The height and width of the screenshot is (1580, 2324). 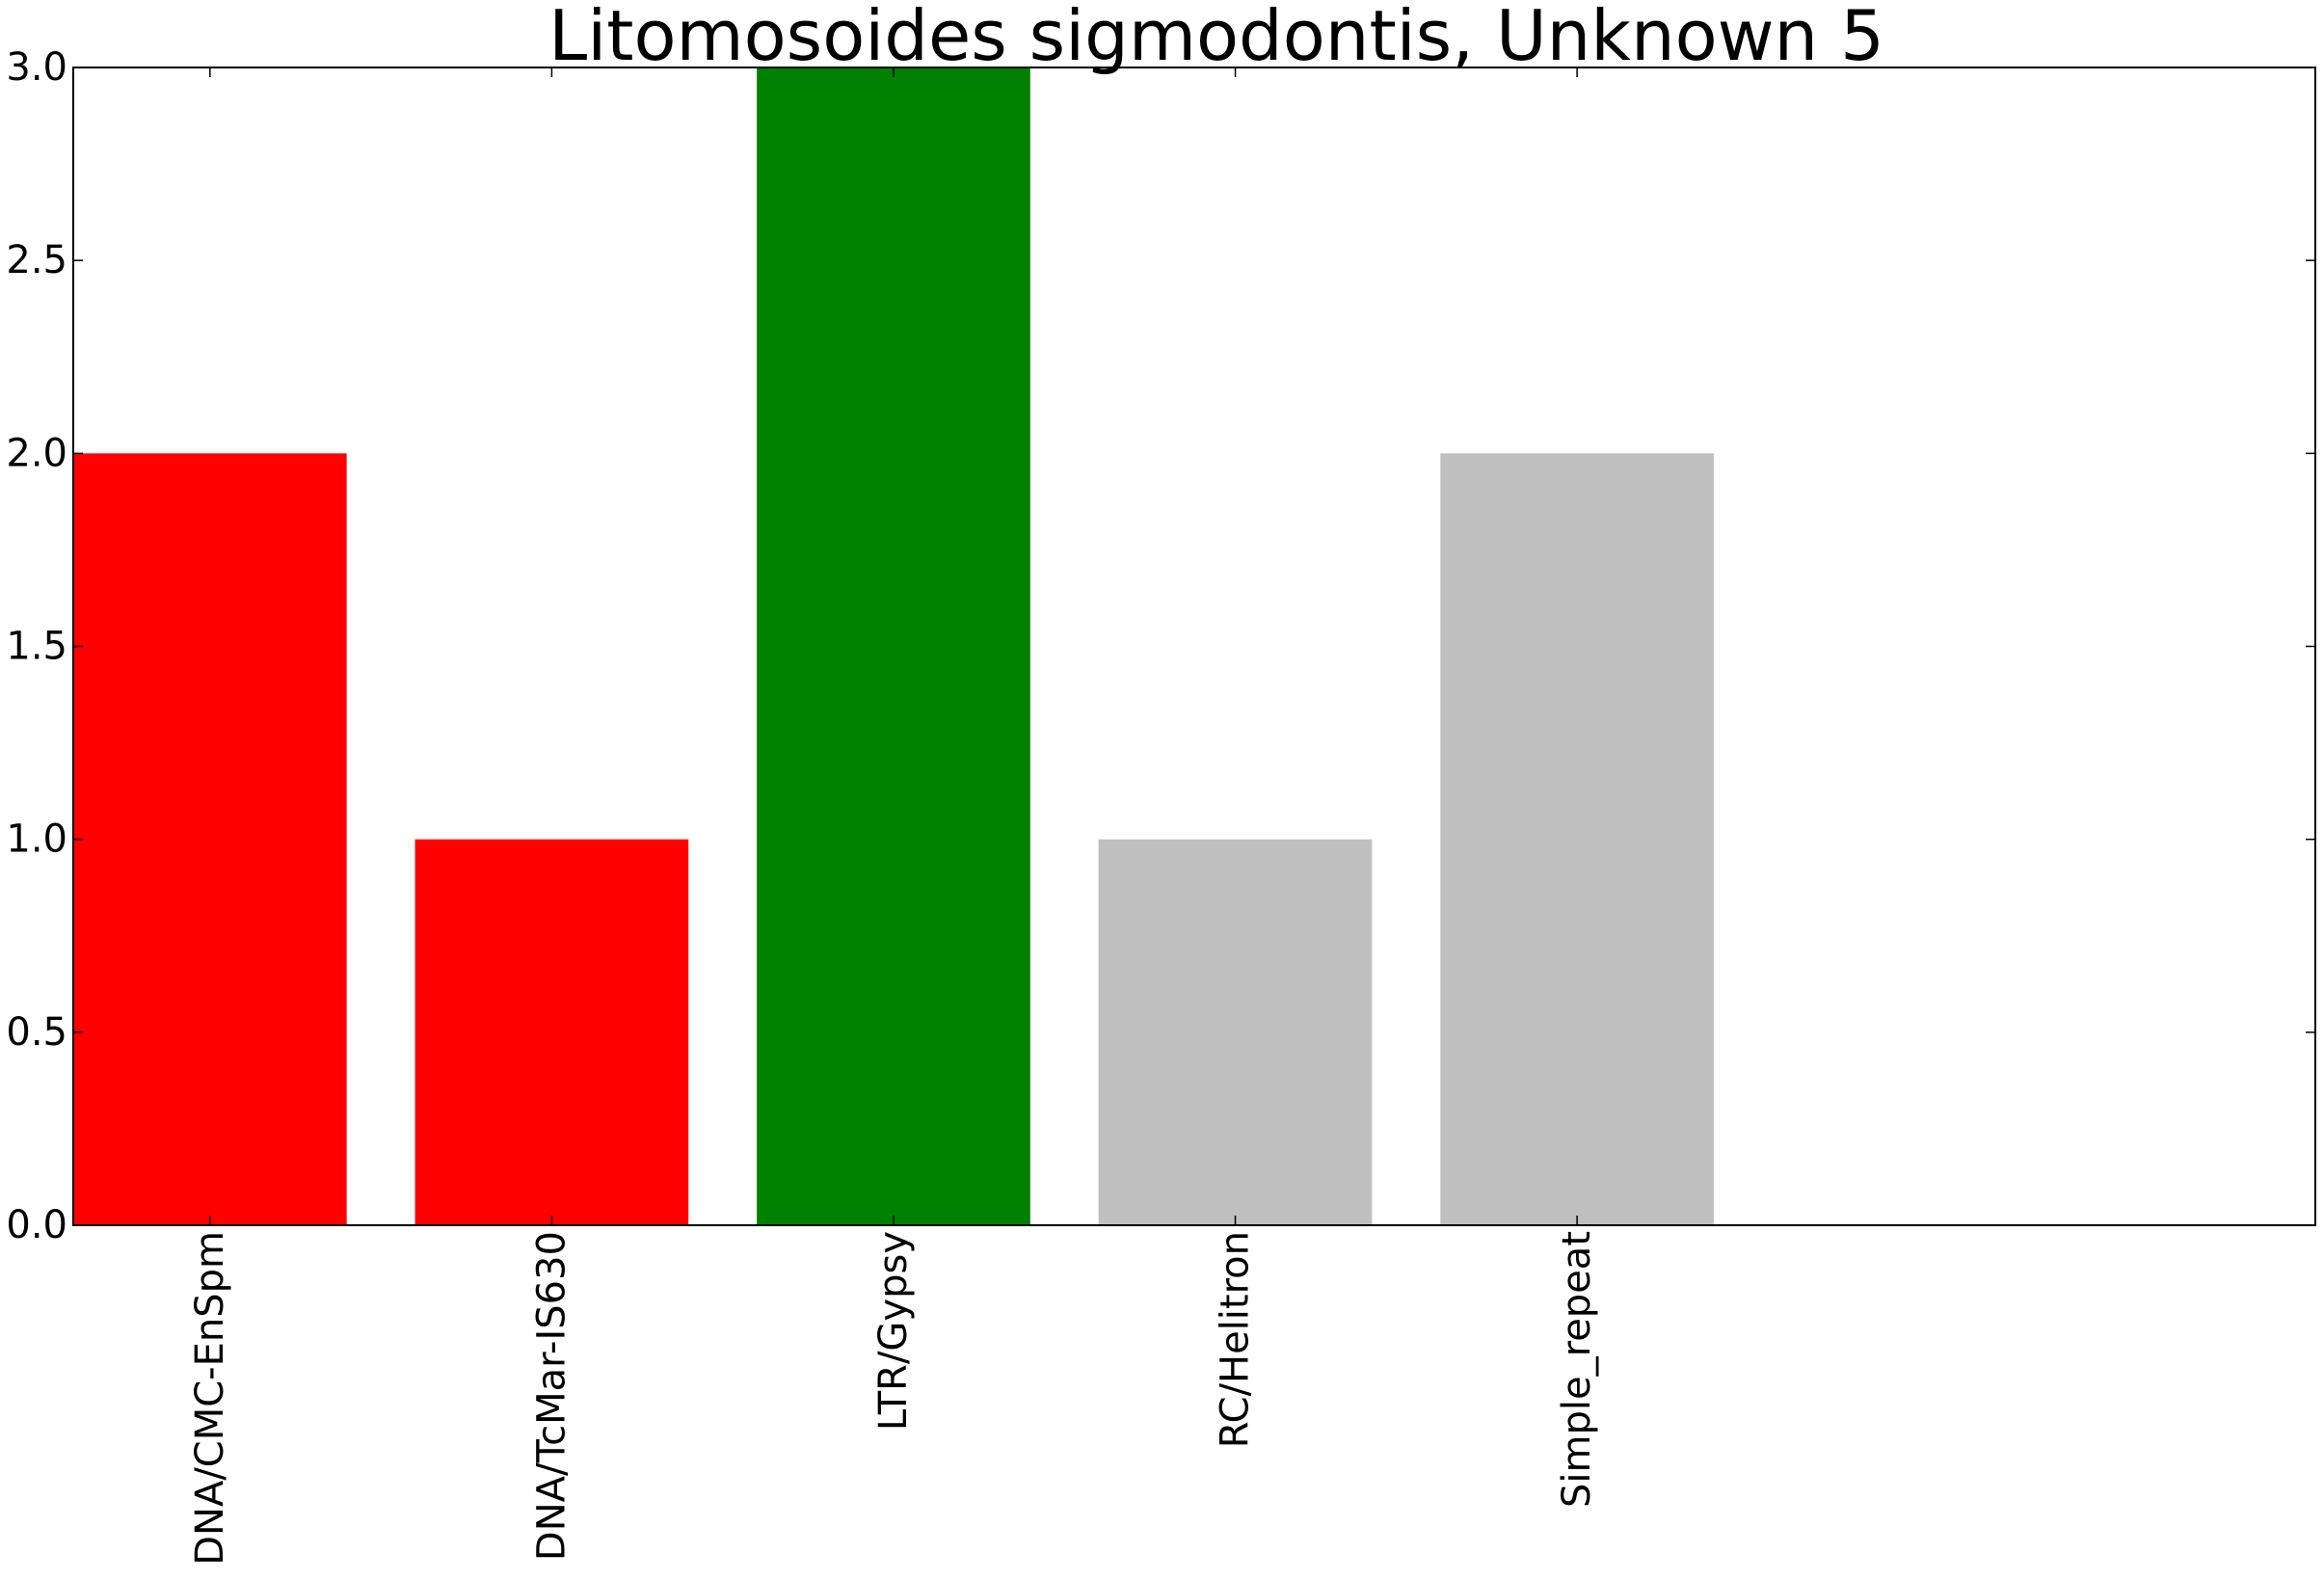 I want to click on y-axis-labels: 0.0 0.5 1.0 1.5 2.0 2.5 3.0, so click(x=36, y=646).